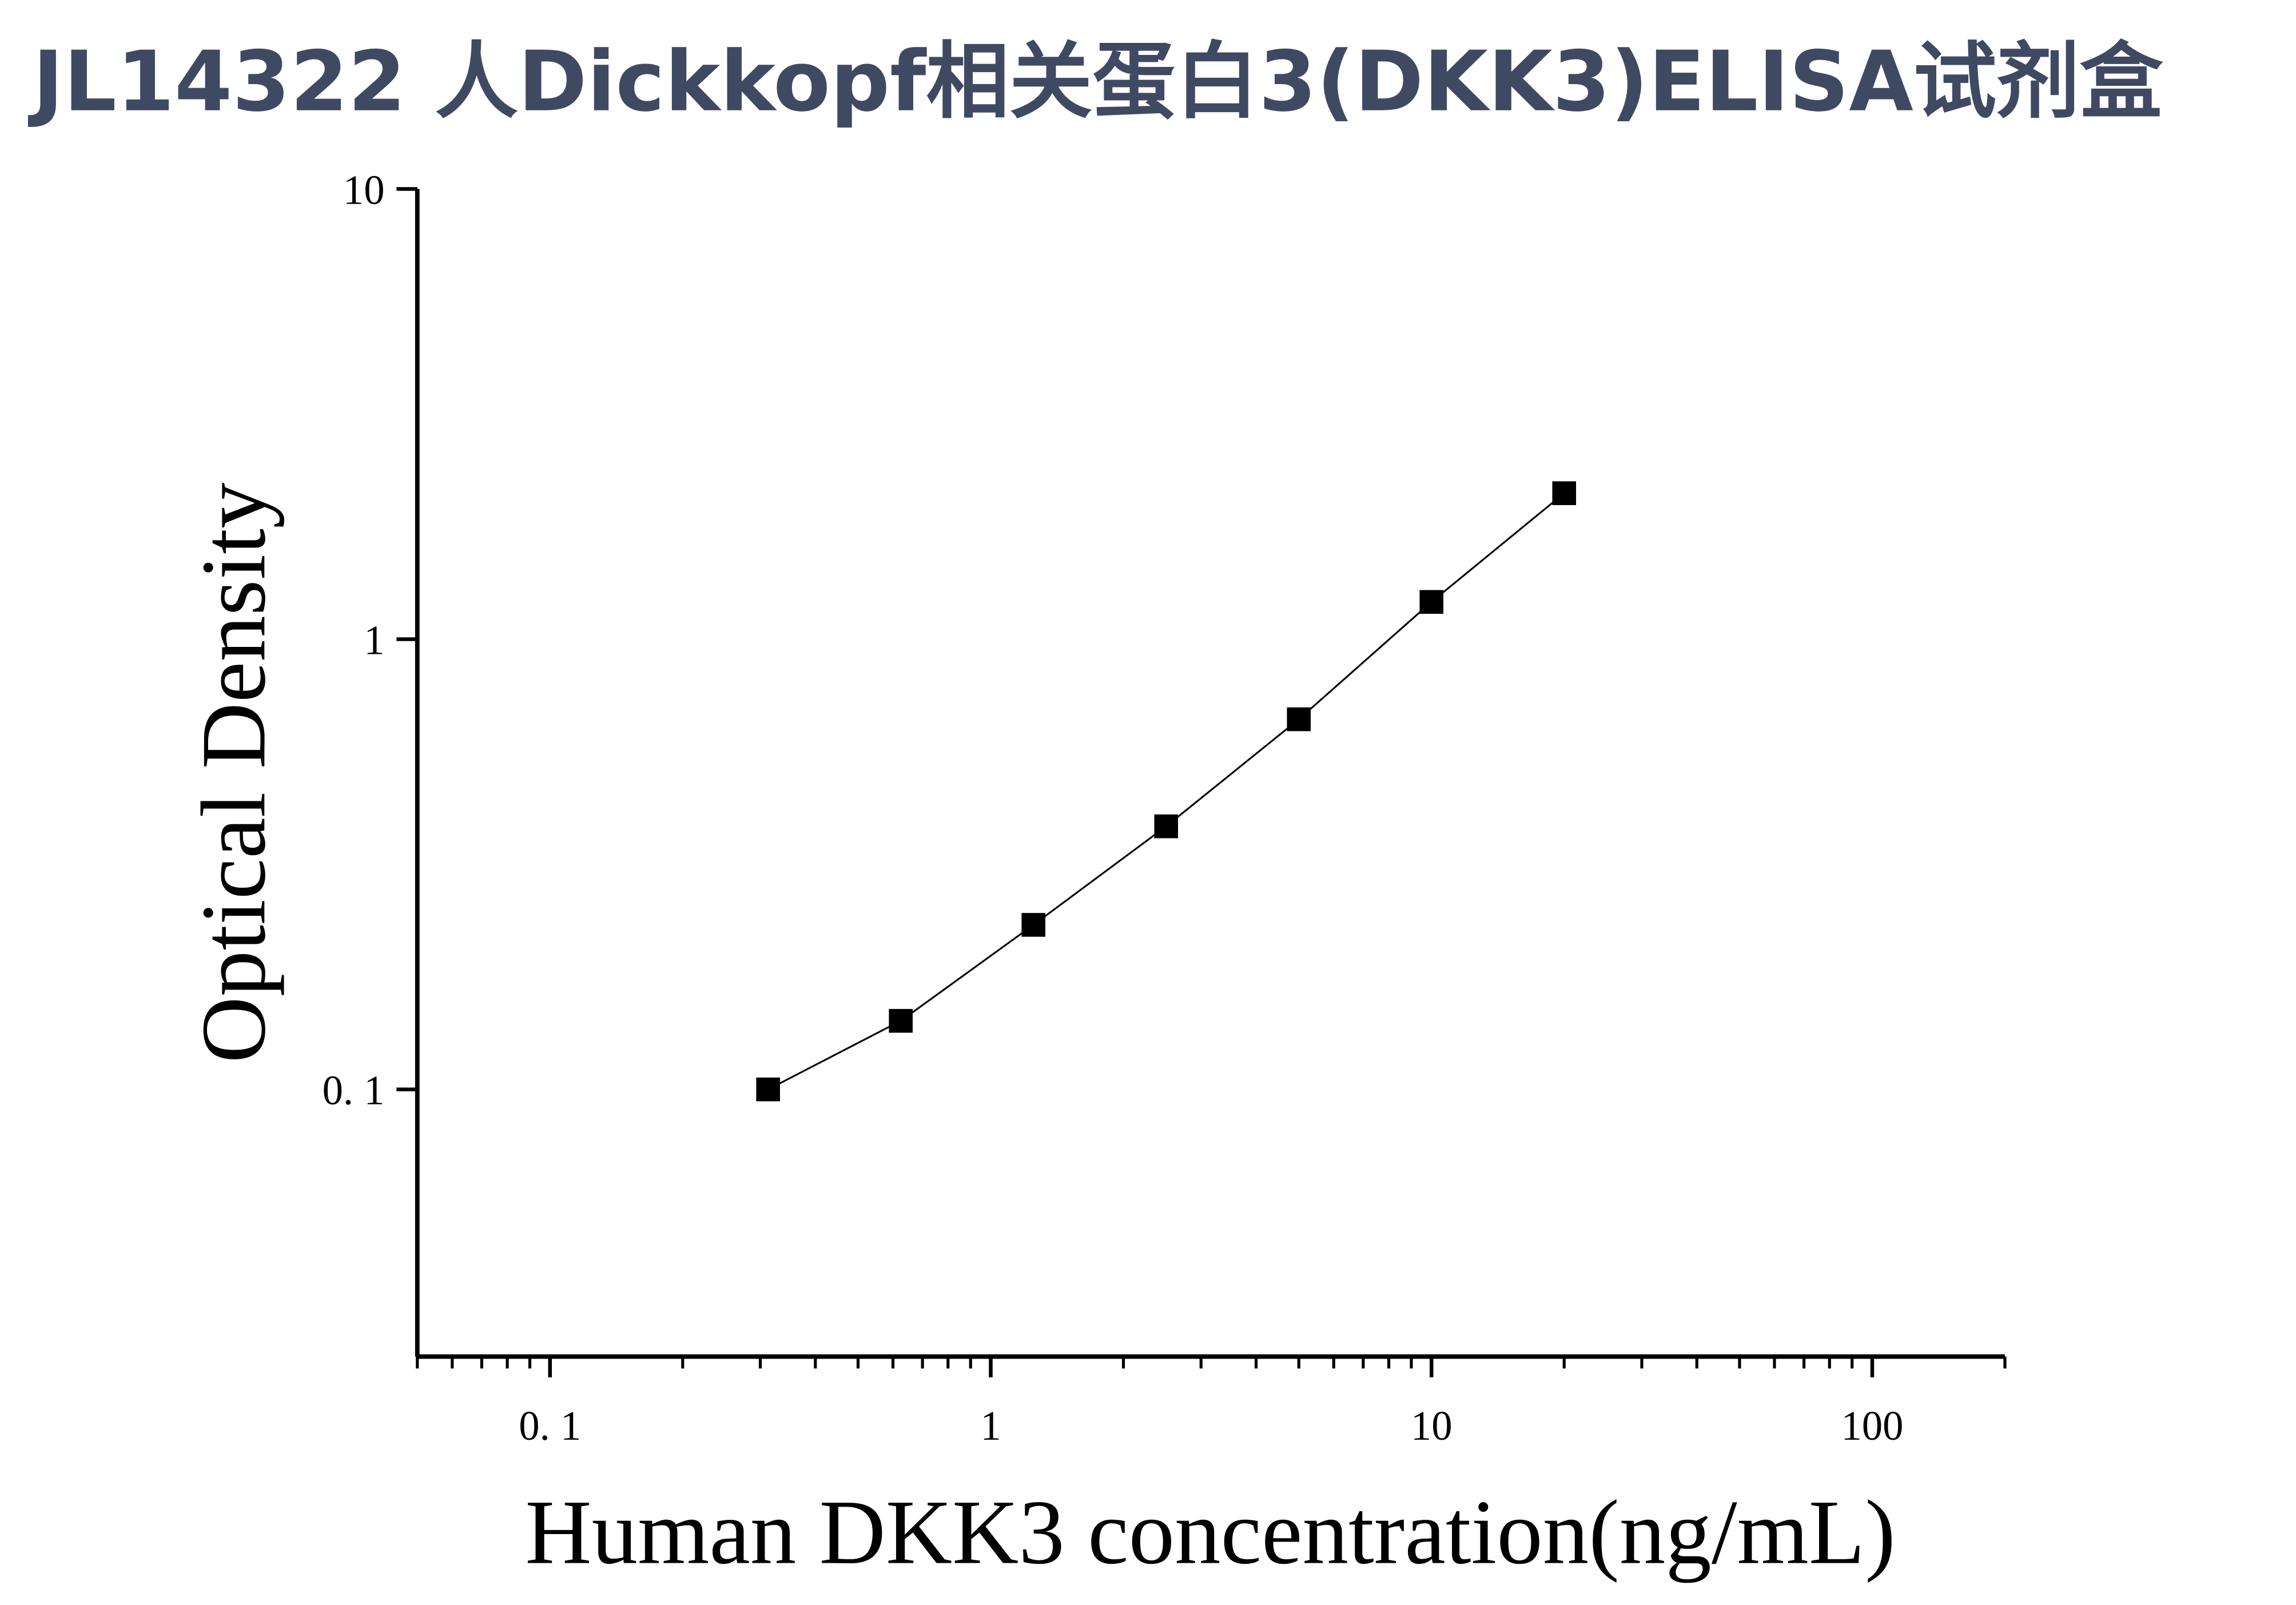 Image resolution: width=2296 pixels, height=1605 pixels. Describe the element at coordinates (374, 640) in the screenshot. I see `y-tick-label: 1` at that location.